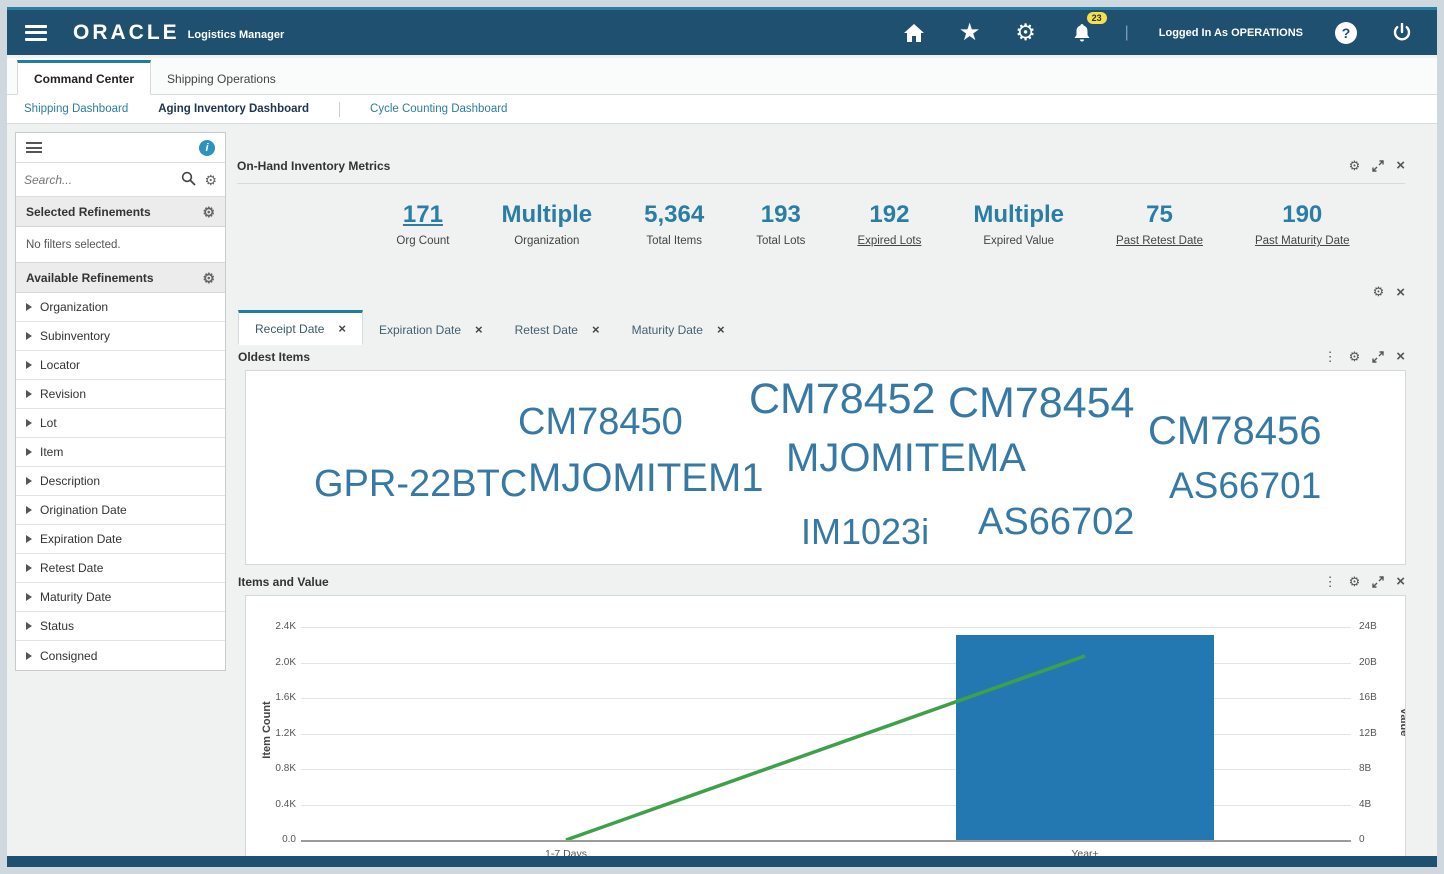 This screenshot has width=1444, height=874. What do you see at coordinates (120, 245) in the screenshot?
I see `no-filters-text: No filters selected.` at bounding box center [120, 245].